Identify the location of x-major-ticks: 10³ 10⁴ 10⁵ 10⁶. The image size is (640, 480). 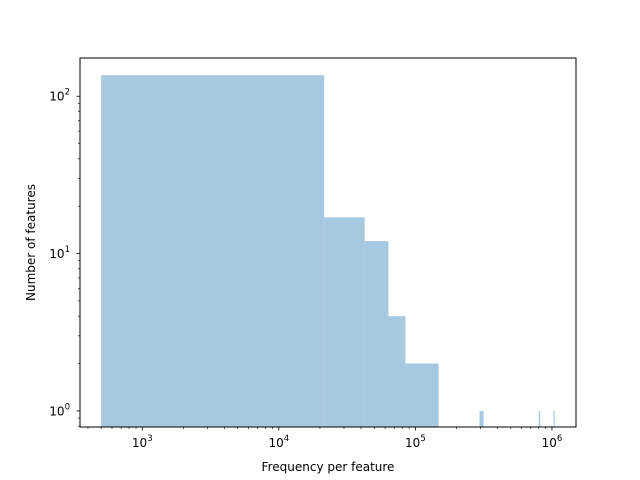
(347, 438).